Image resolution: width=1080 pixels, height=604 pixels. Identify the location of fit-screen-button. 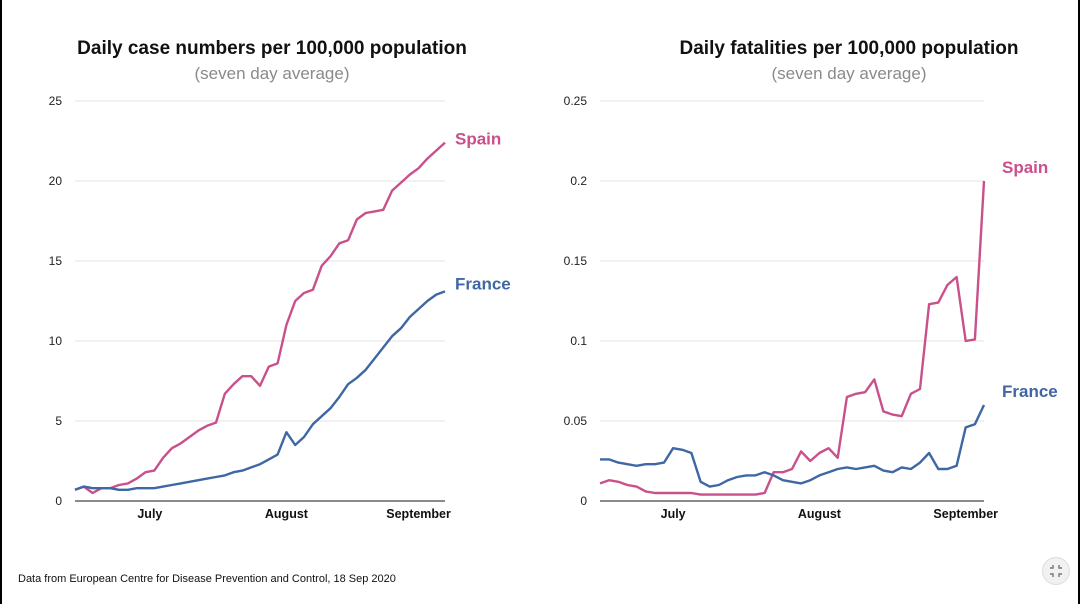
(1056, 571).